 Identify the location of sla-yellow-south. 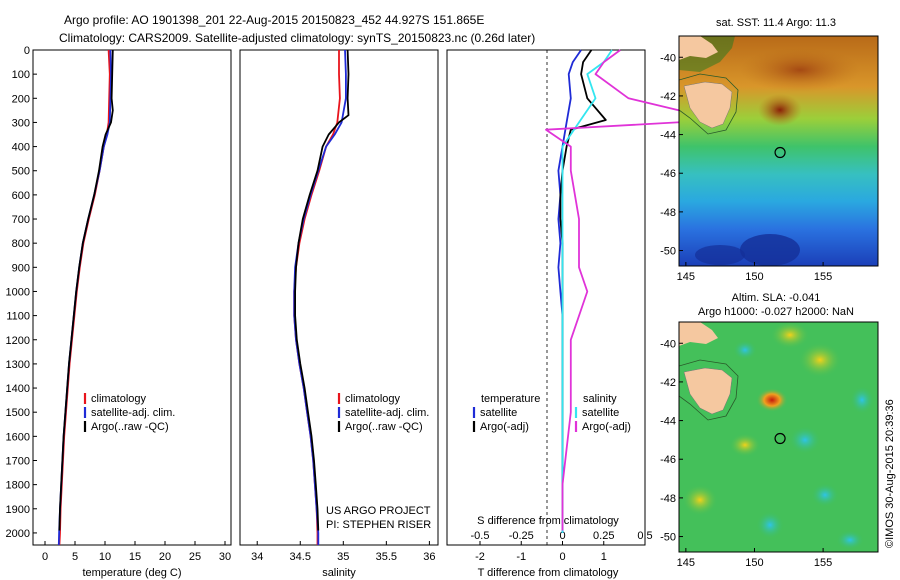
(745, 445).